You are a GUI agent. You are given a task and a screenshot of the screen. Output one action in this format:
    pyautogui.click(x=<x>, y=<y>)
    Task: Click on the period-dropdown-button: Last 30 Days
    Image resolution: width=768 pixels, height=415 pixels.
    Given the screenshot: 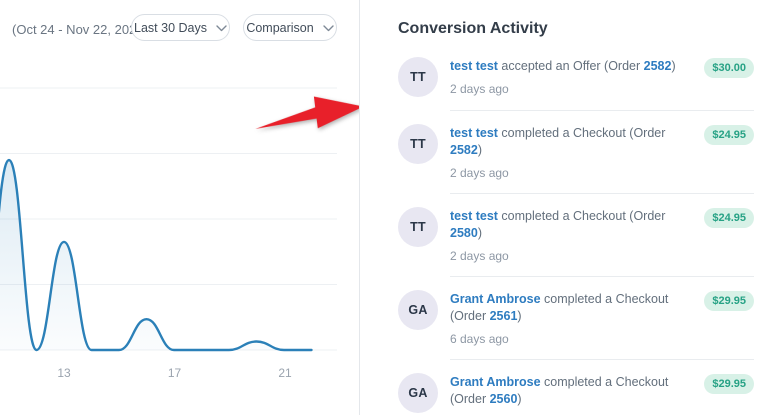 What is the action you would take?
    pyautogui.click(x=180, y=27)
    